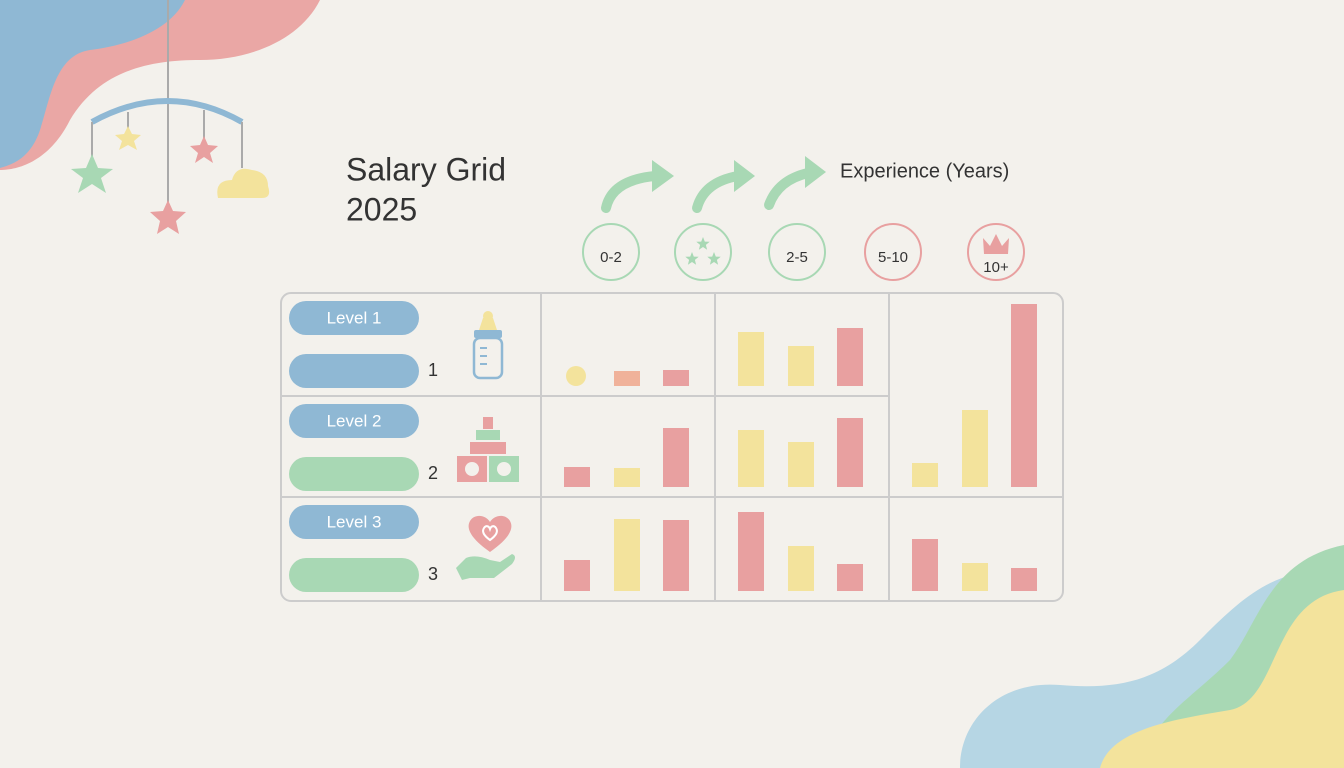 Image resolution: width=1344 pixels, height=768 pixels. I want to click on level-number: 3, so click(433, 574).